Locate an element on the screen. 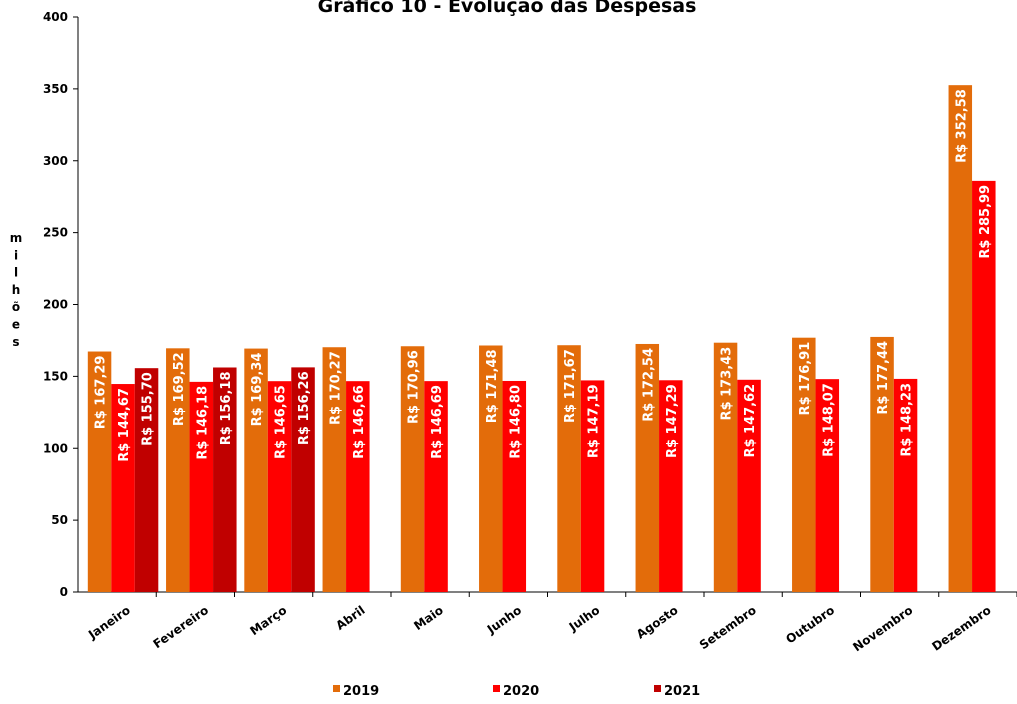  x-category-label: Janeiro is located at coordinates (109, 622).